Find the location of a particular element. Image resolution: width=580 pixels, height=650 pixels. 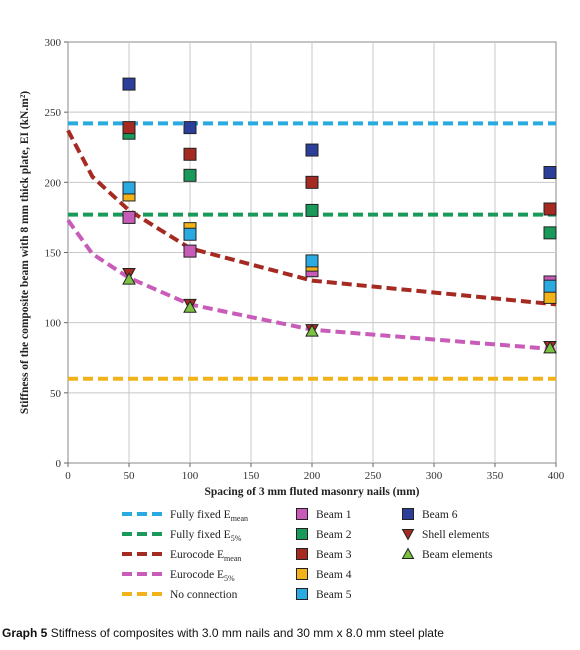

y-tick-label: 0 is located at coordinates (59, 464).